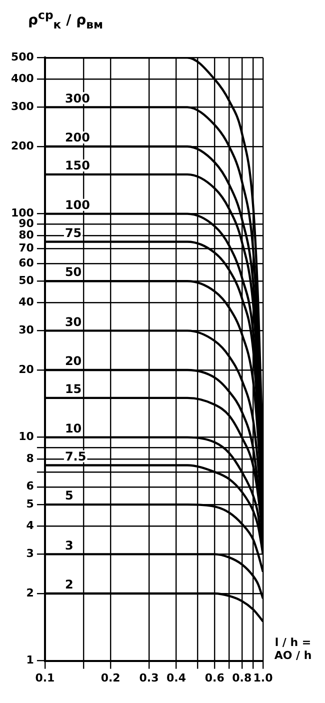 This screenshot has height=703, width=325. What do you see at coordinates (30, 458) in the screenshot?
I see `y-tick-label: 8` at bounding box center [30, 458].